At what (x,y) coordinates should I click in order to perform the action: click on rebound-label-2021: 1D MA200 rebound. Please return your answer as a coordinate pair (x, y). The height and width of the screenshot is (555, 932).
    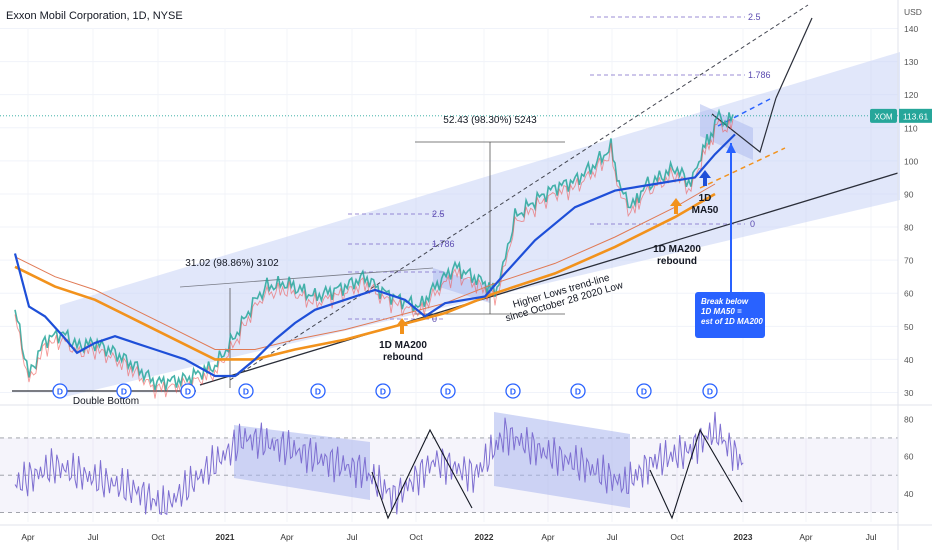
    Looking at the image, I should click on (403, 351).